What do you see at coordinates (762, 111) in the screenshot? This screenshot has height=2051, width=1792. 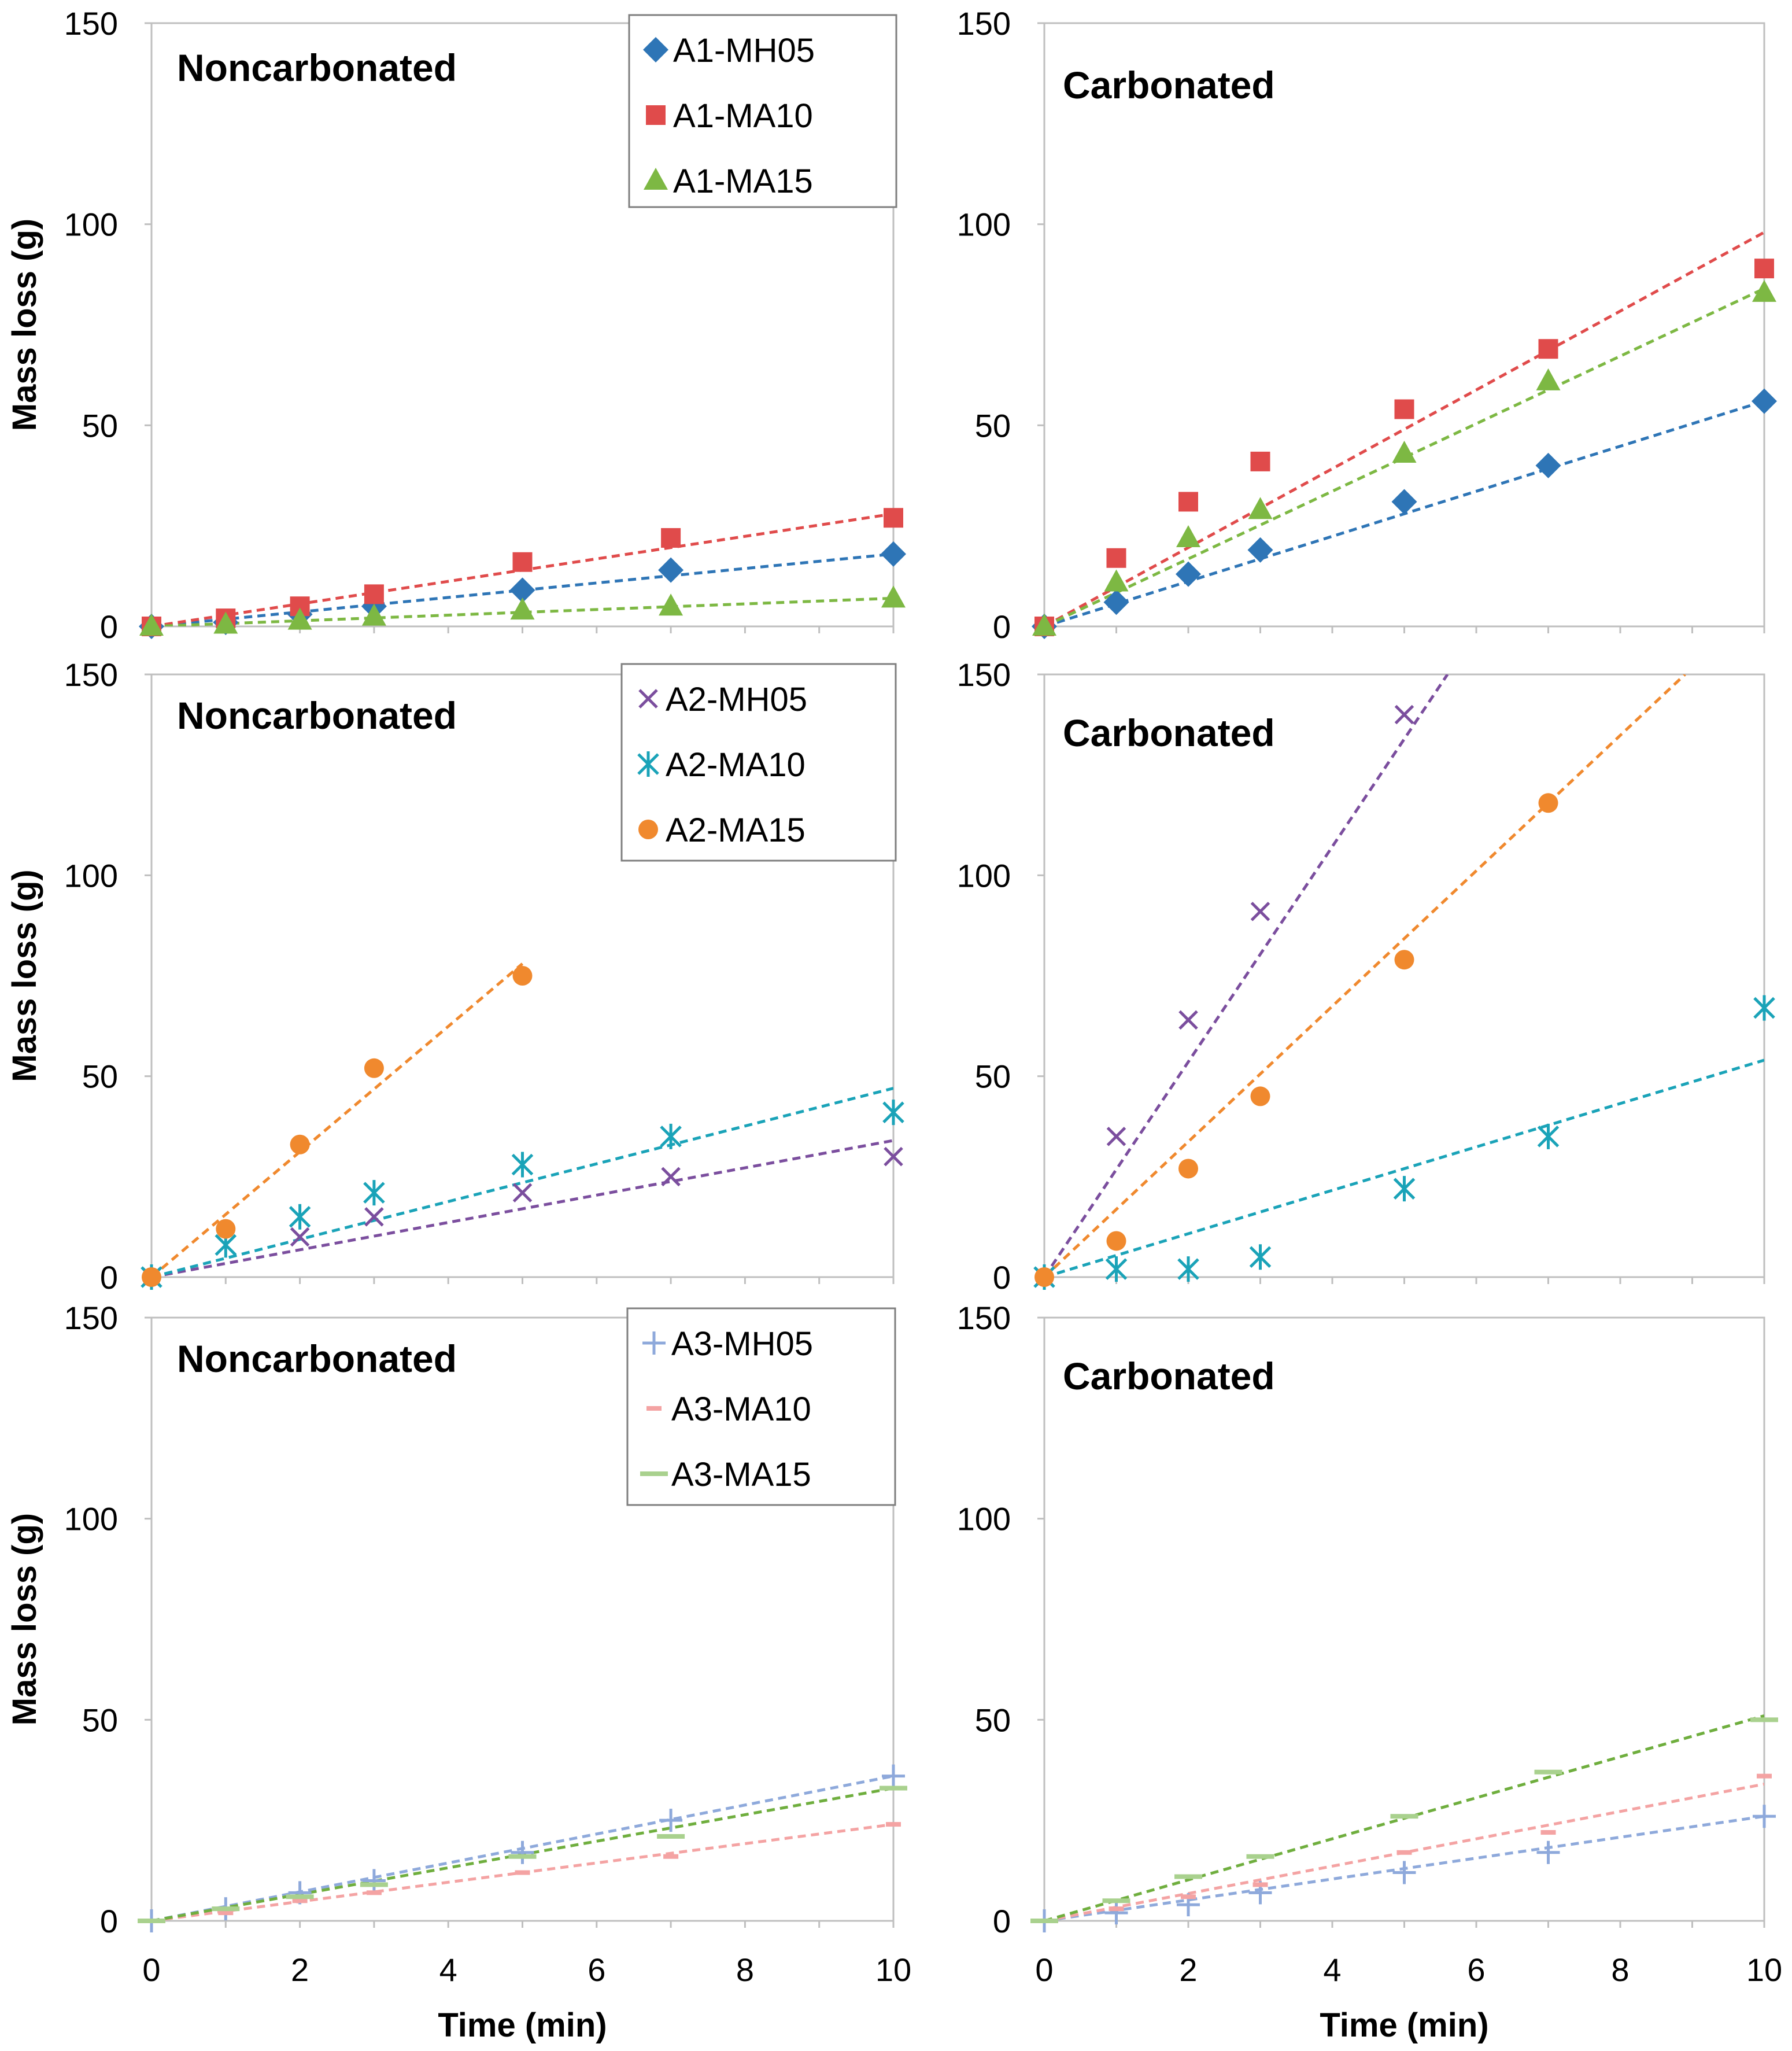 I see `legend: A1-MH05 A1-MA10 A1-MA15` at bounding box center [762, 111].